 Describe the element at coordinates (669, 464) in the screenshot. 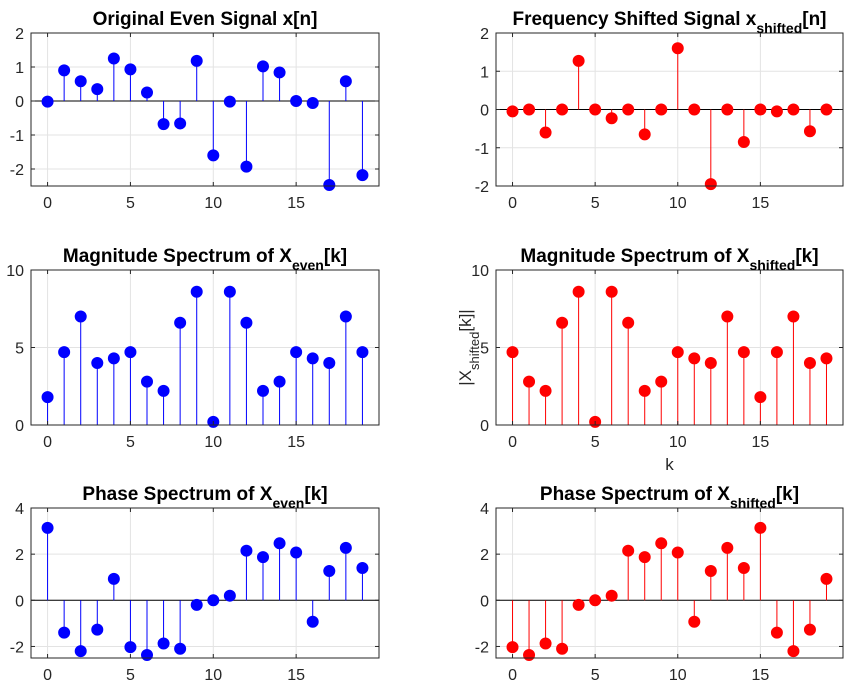

I see `x-axis-label: k` at that location.